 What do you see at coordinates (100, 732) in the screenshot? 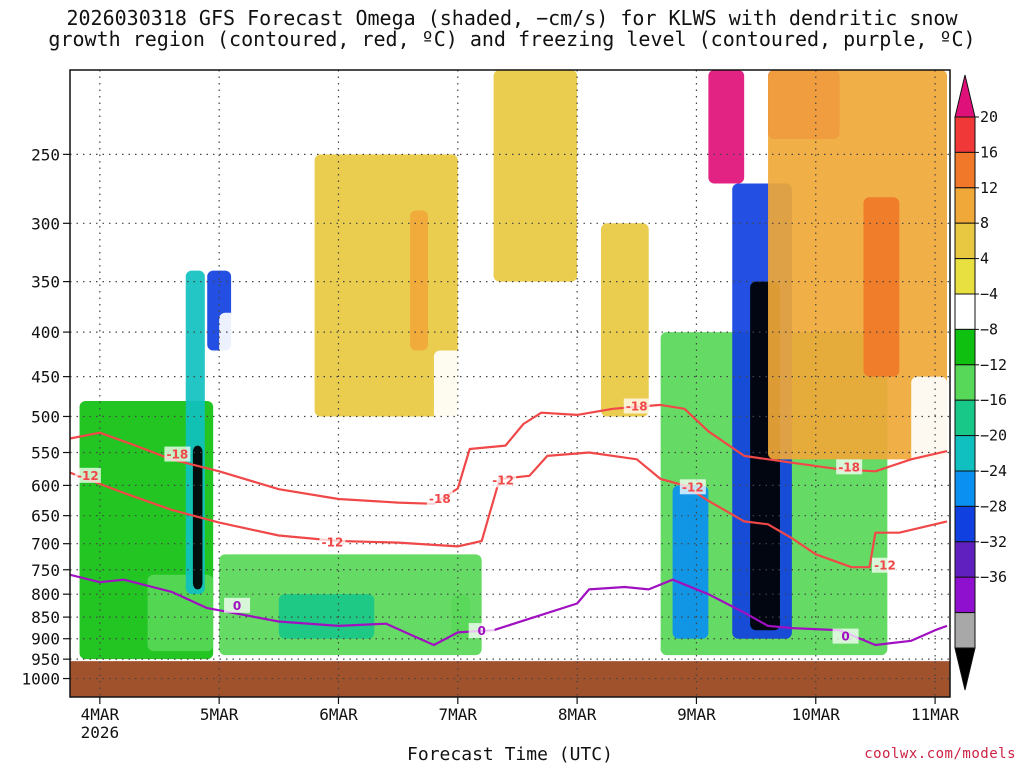
I see `x-tick-sublabel: 2026` at bounding box center [100, 732].